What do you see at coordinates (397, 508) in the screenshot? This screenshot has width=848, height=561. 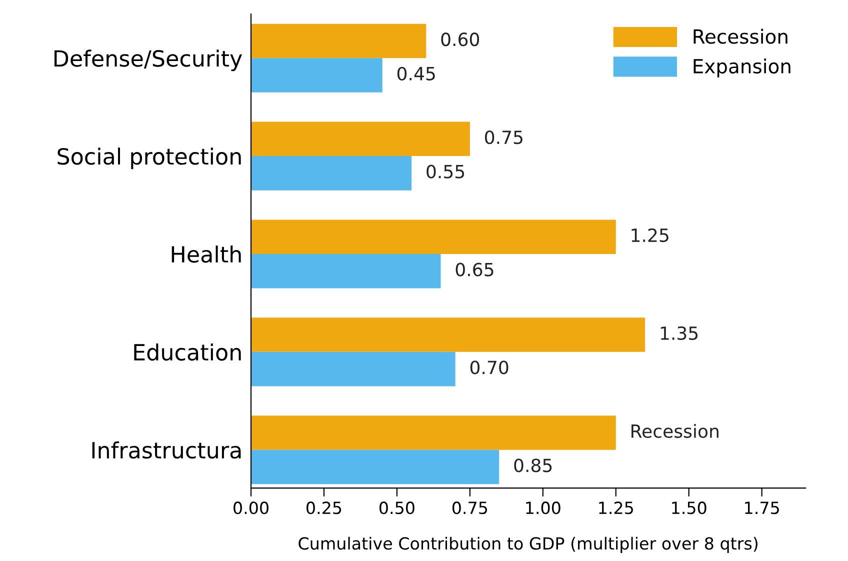 I see `x-tick-label: 0.50` at bounding box center [397, 508].